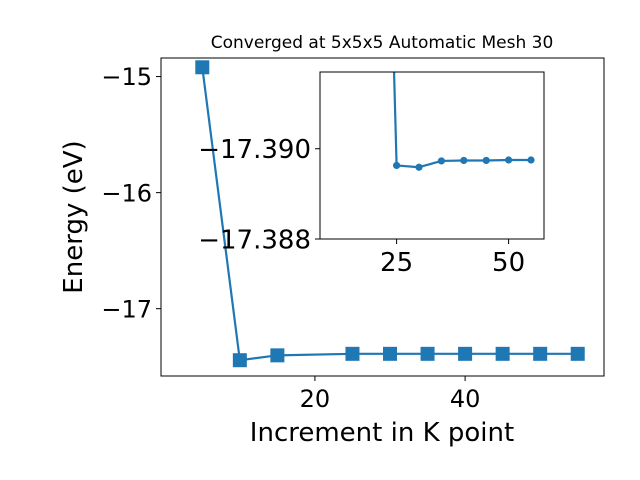 This screenshot has height=480, width=640. What do you see at coordinates (254, 240) in the screenshot?
I see `y-tick-label: −17.388` at bounding box center [254, 240].